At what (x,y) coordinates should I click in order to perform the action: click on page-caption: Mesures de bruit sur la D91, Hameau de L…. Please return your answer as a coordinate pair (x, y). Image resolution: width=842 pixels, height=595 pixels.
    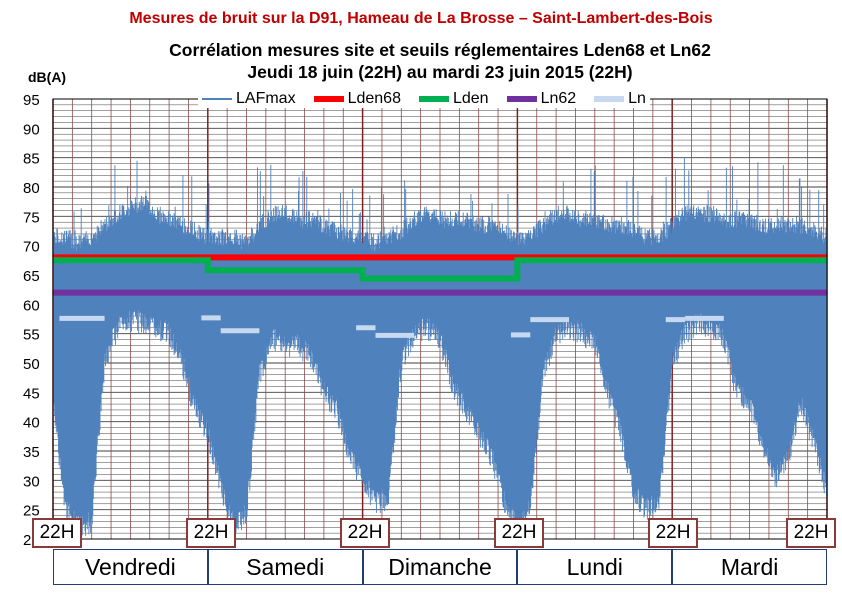
    Looking at the image, I should click on (421, 18).